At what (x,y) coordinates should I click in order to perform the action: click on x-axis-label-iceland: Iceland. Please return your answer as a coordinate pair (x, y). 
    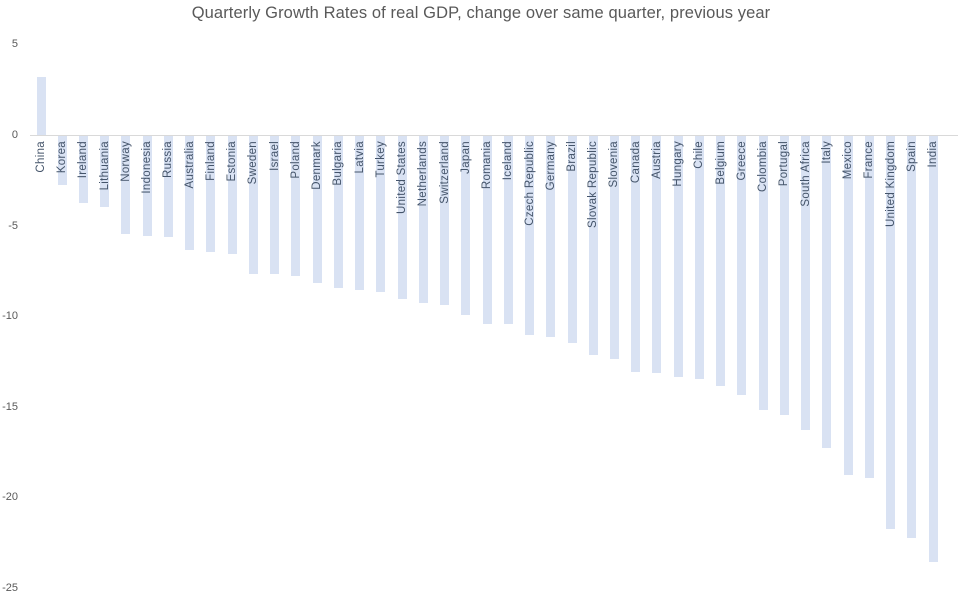
    Looking at the image, I should click on (508, 161).